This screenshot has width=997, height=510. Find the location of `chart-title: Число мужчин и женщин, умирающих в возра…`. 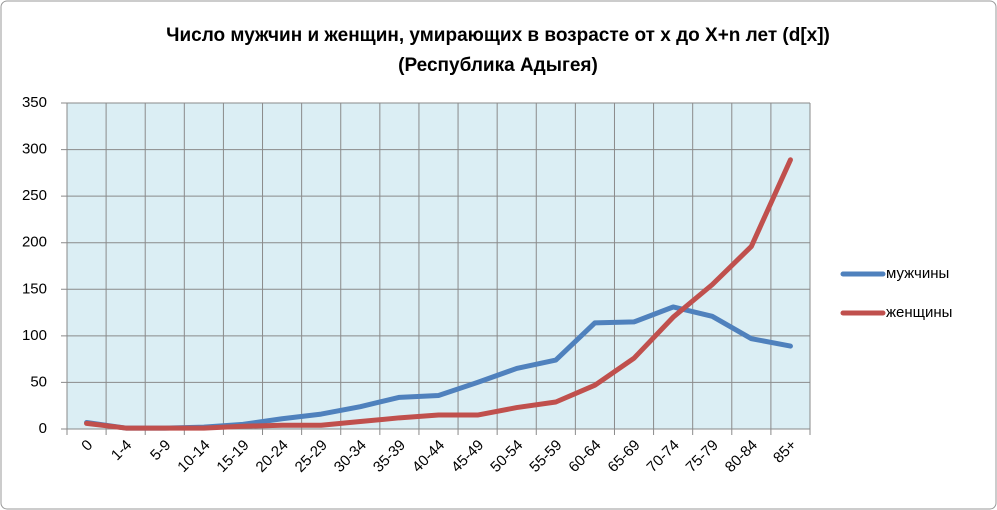

chart-title: Число мужчин и женщин, умирающих в возра… is located at coordinates (498, 35).